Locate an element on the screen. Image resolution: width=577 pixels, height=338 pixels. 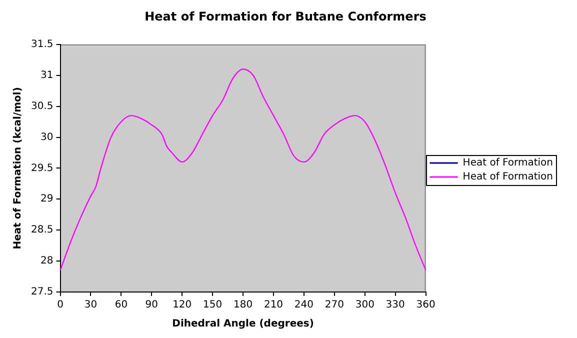
x-tick-label: 150 is located at coordinates (212, 305).